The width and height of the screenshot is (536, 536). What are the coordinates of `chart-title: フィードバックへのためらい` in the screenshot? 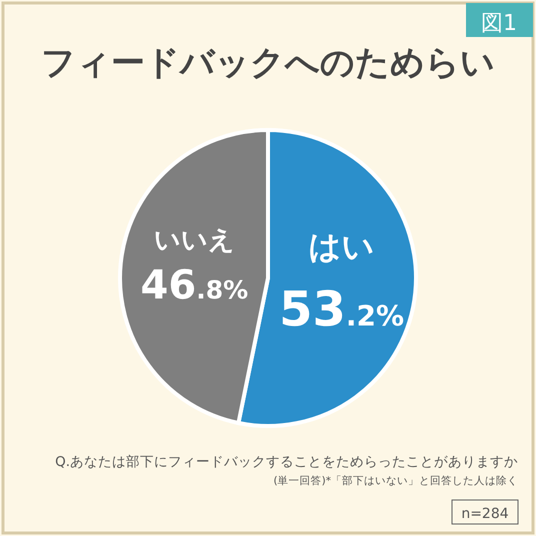 It's located at (268, 63).